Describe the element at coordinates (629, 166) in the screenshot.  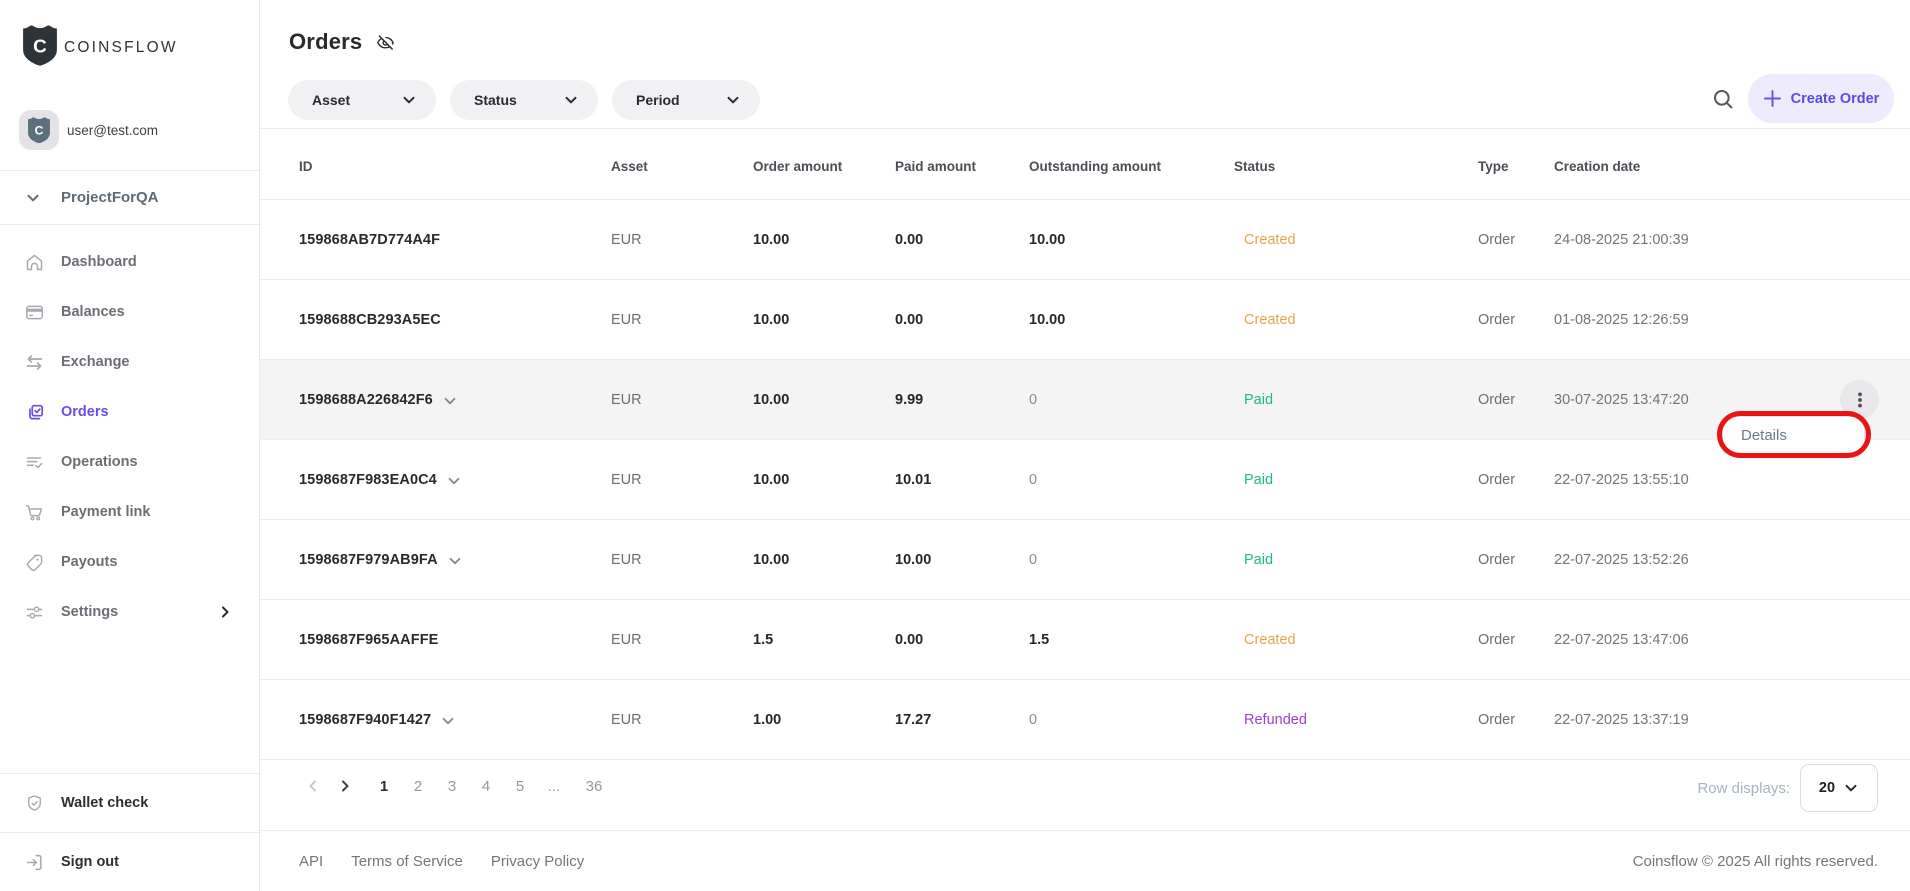
I see `column-header-asset: Asset` at that location.